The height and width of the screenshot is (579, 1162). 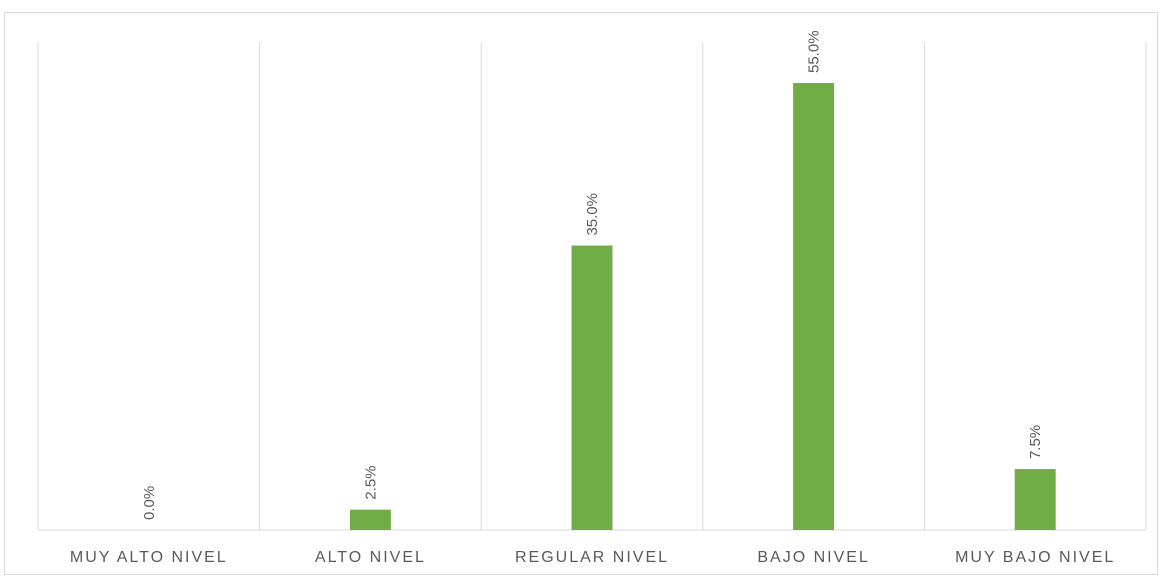 What do you see at coordinates (813, 557) in the screenshot?
I see `category-label-4: BAJO NIVEL` at bounding box center [813, 557].